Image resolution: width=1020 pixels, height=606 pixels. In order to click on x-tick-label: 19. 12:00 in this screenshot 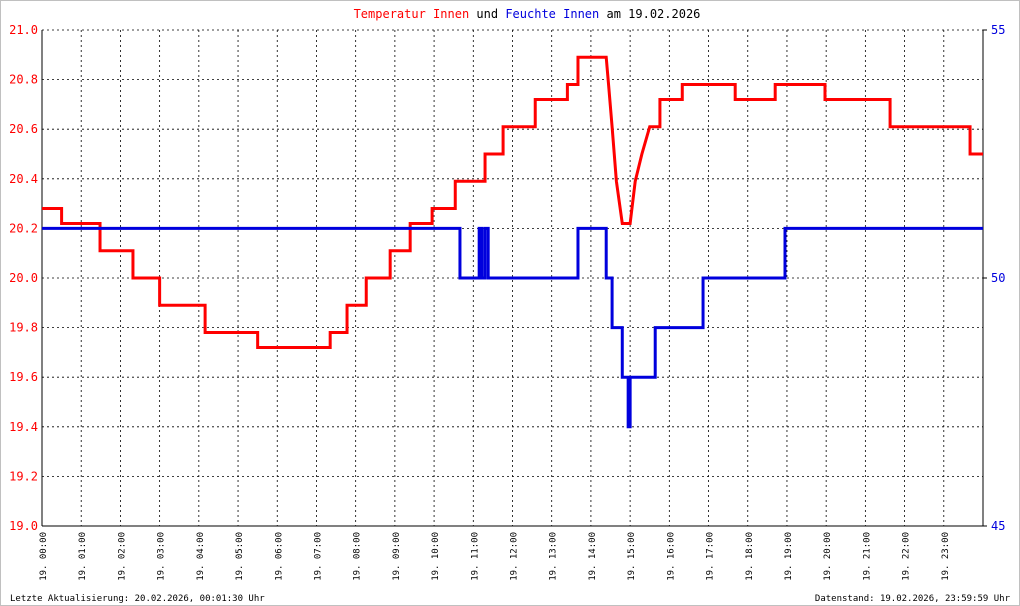, I will do `click(515, 556)`.